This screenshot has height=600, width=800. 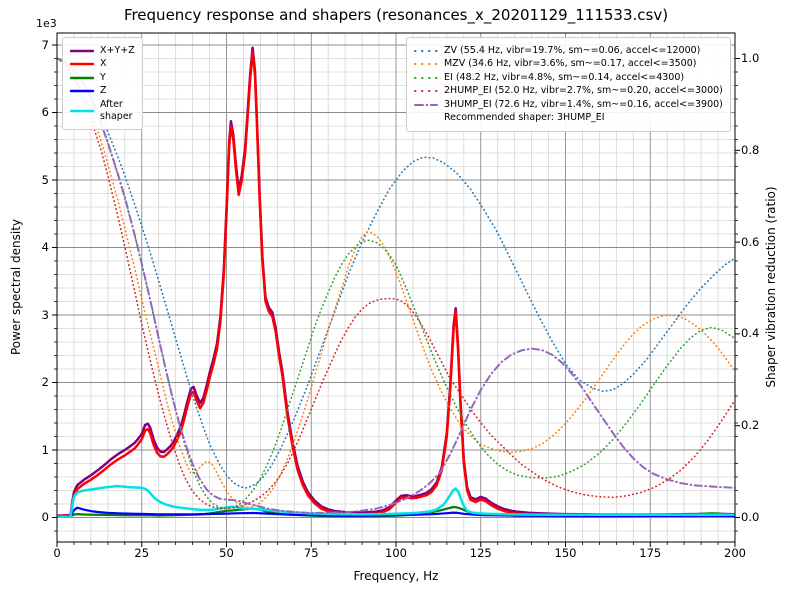 I want to click on y-tick-label-right: 0.2, so click(x=750, y=425).